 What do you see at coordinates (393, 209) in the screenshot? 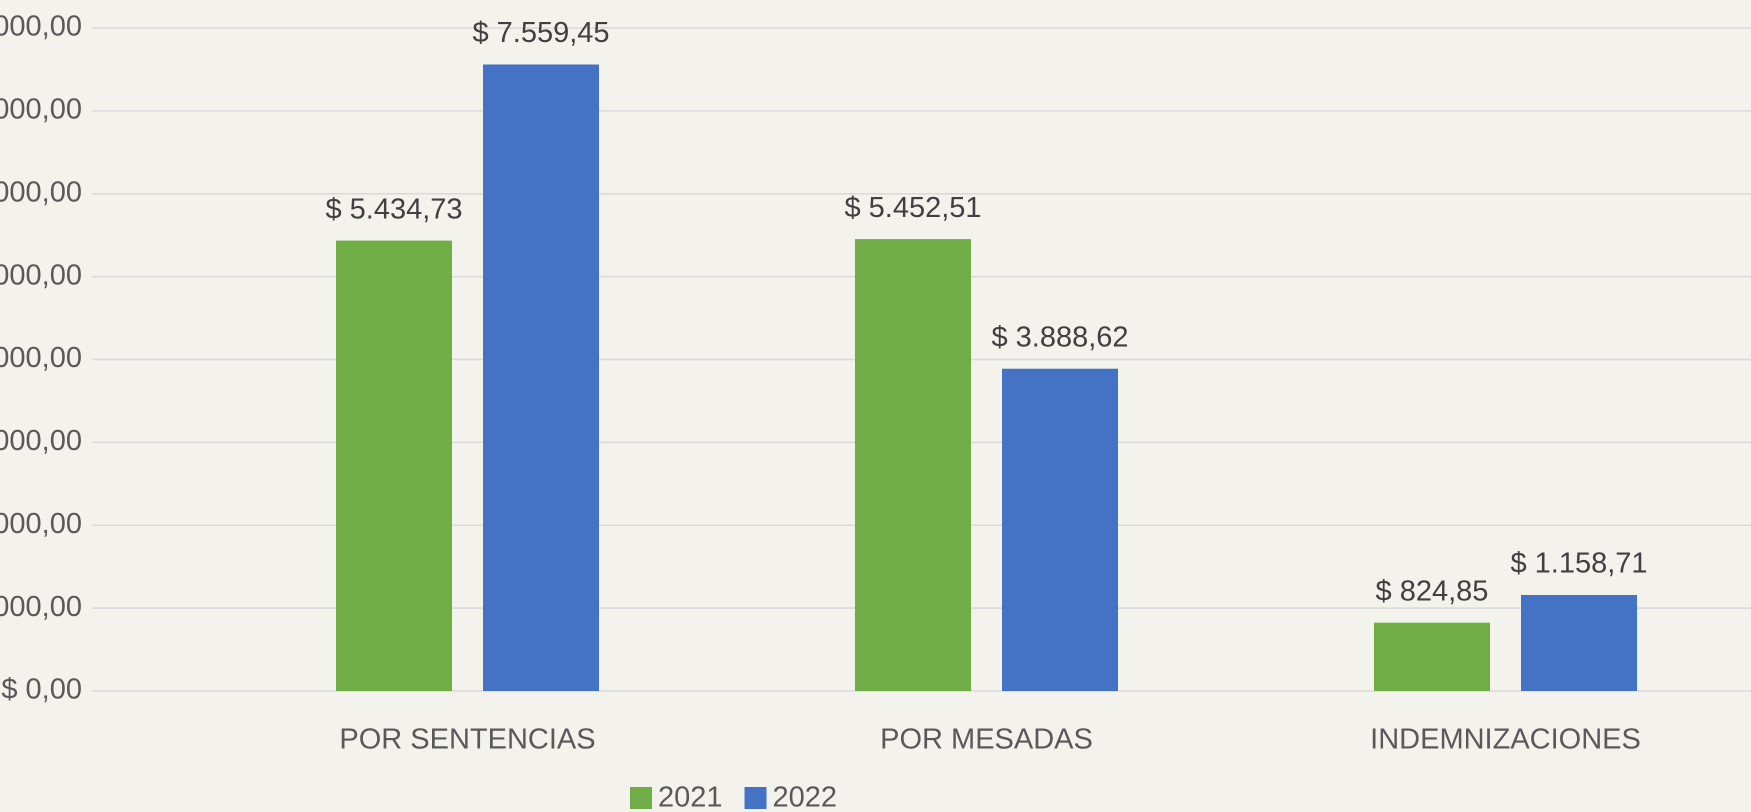
I see `value-label: $ 5.434,73` at bounding box center [393, 209].